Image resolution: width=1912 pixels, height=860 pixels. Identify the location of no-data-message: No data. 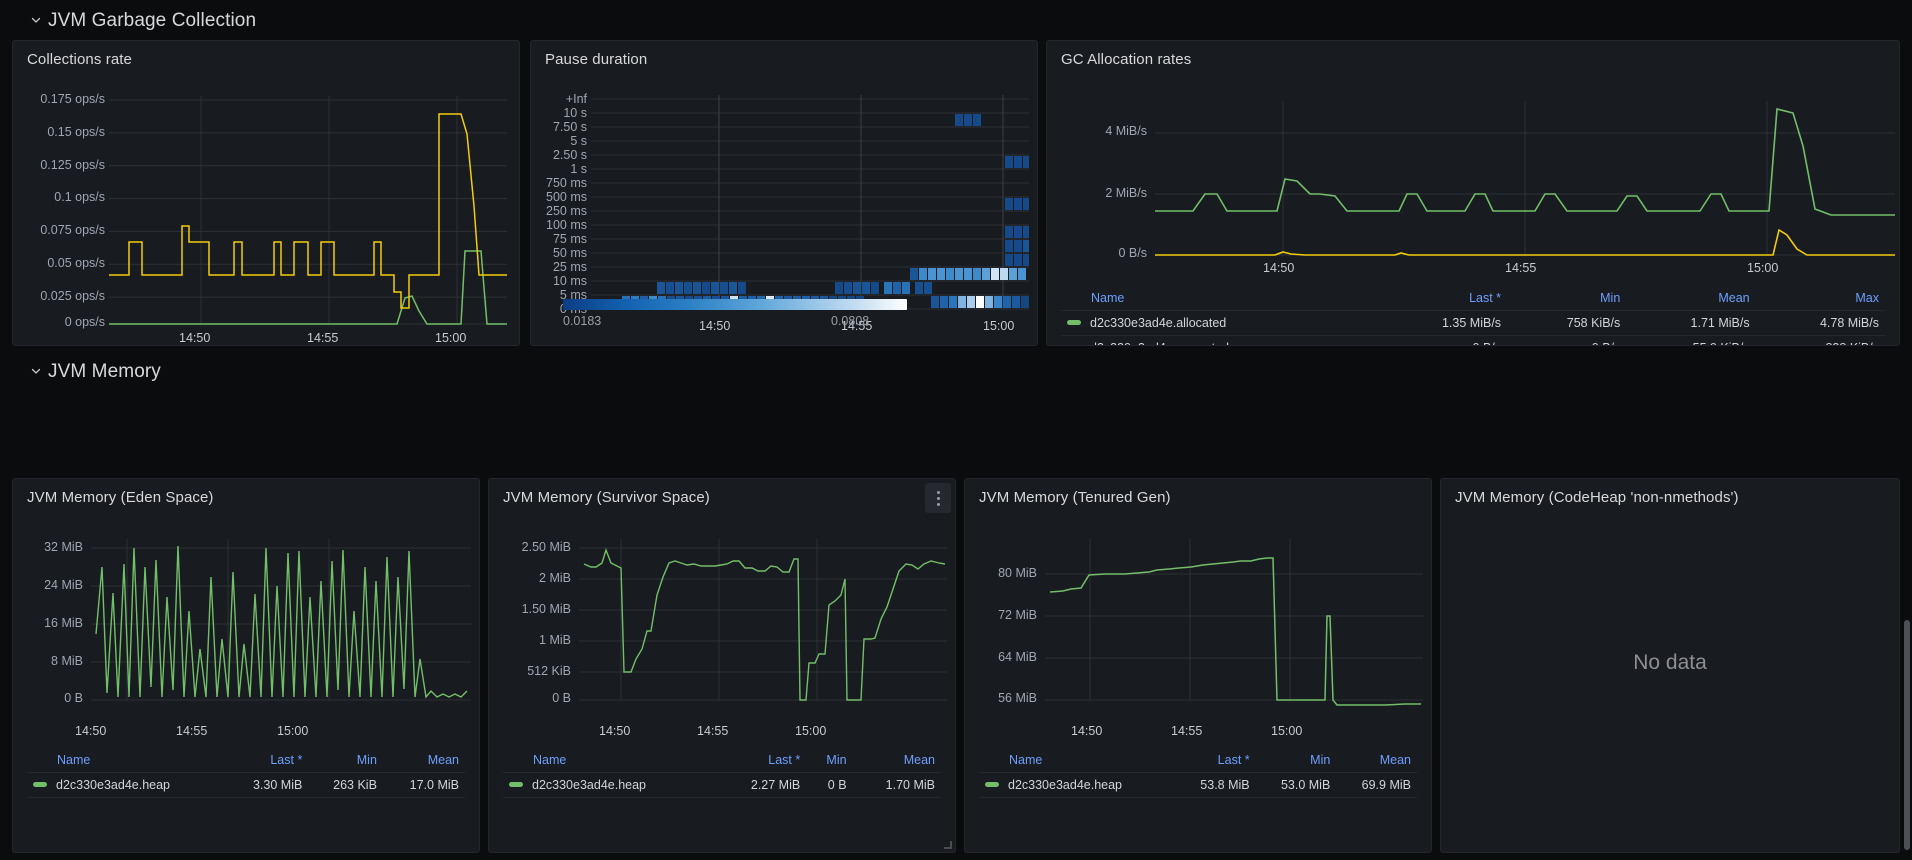
(1670, 662).